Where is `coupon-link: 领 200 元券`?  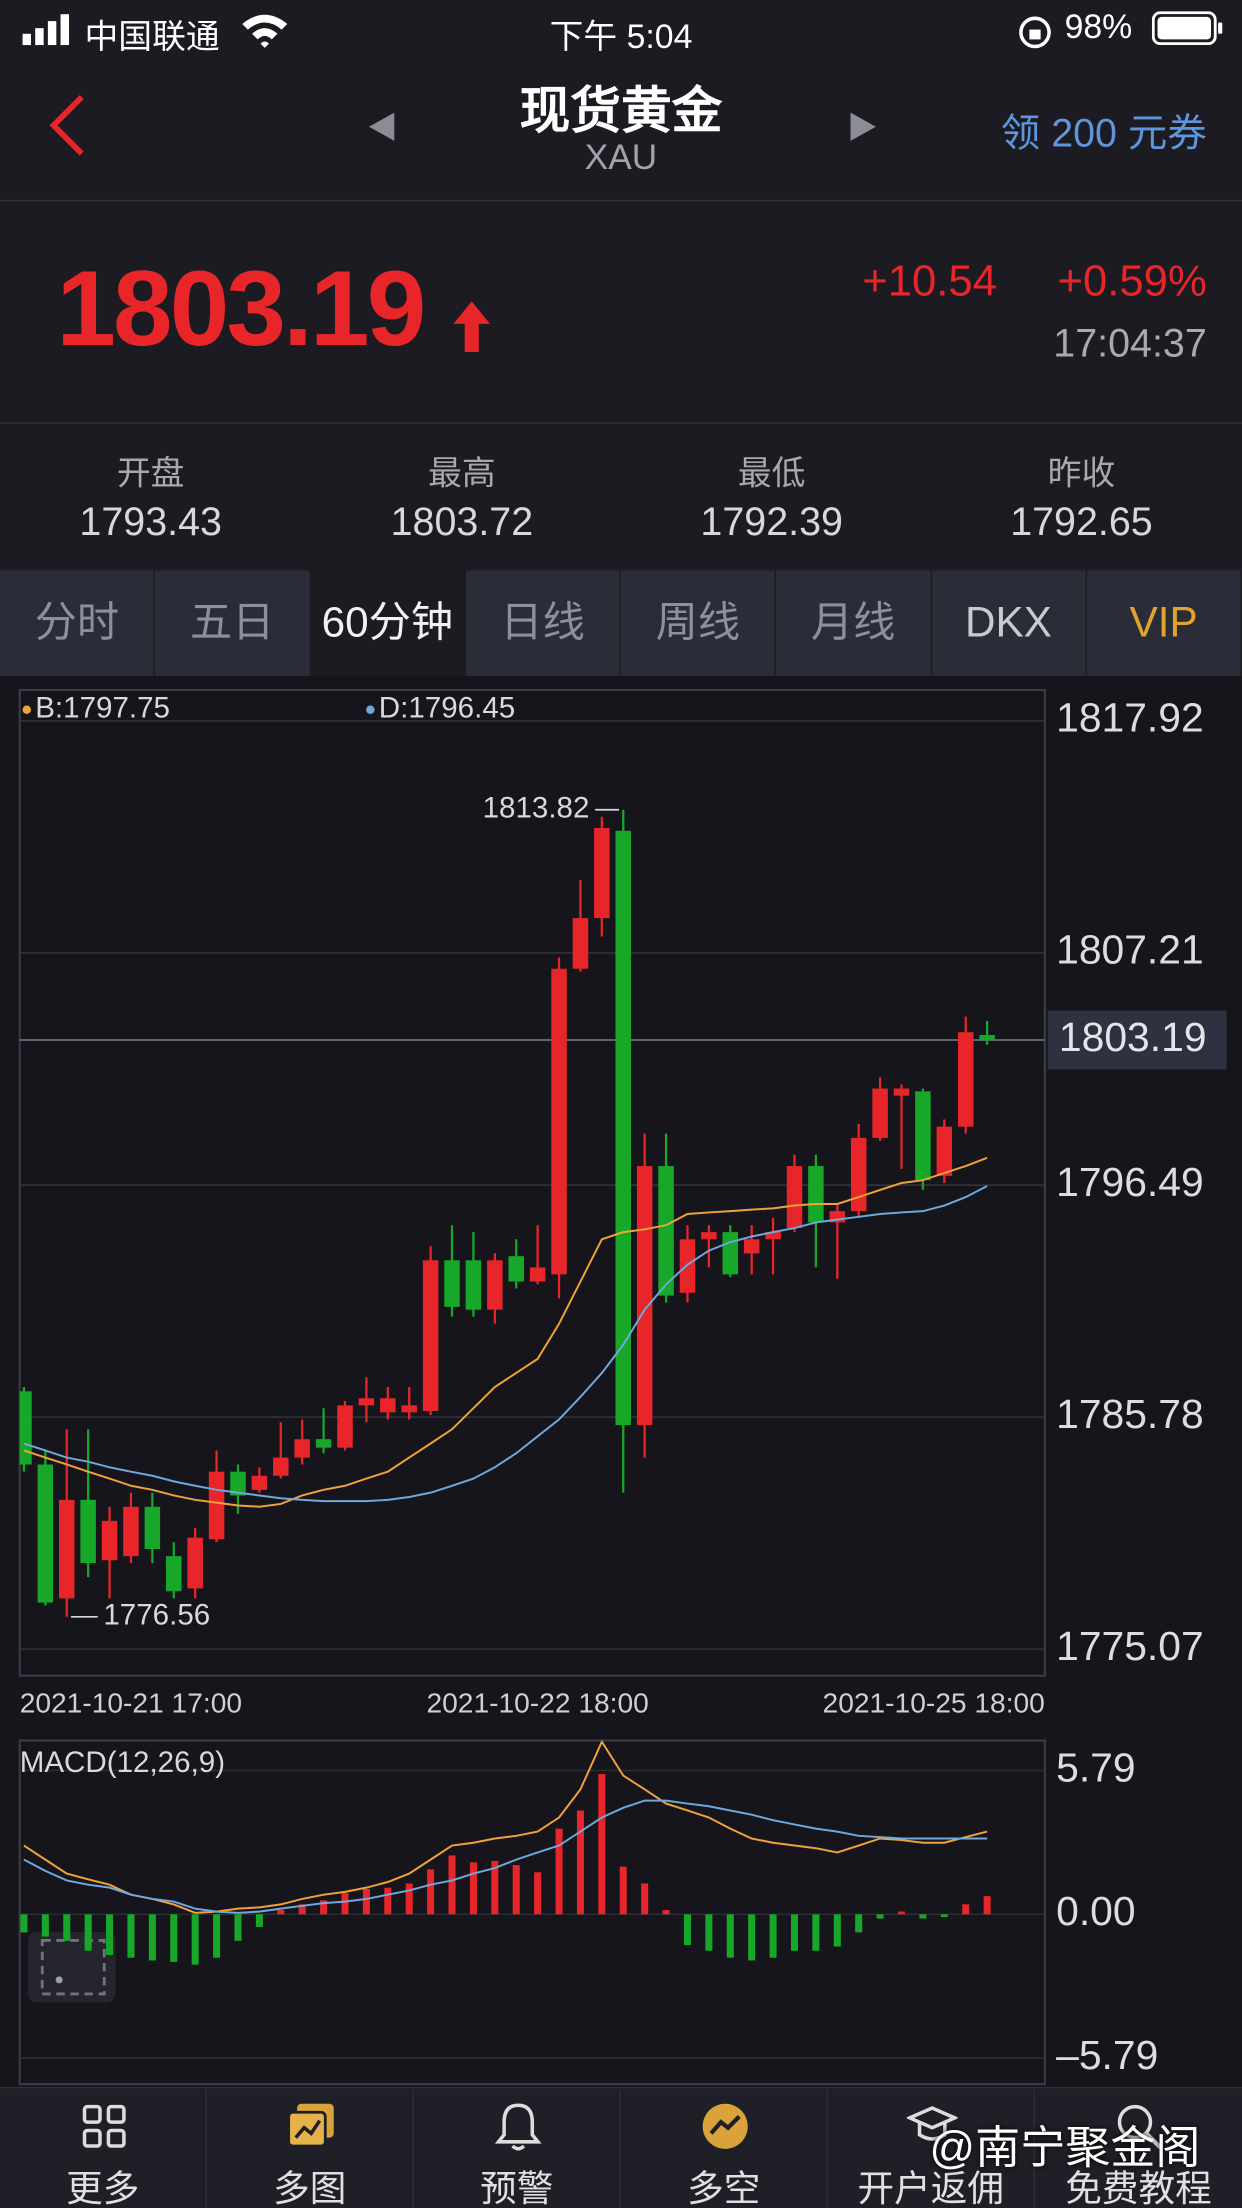 coupon-link: 领 200 元券 is located at coordinates (1103, 133).